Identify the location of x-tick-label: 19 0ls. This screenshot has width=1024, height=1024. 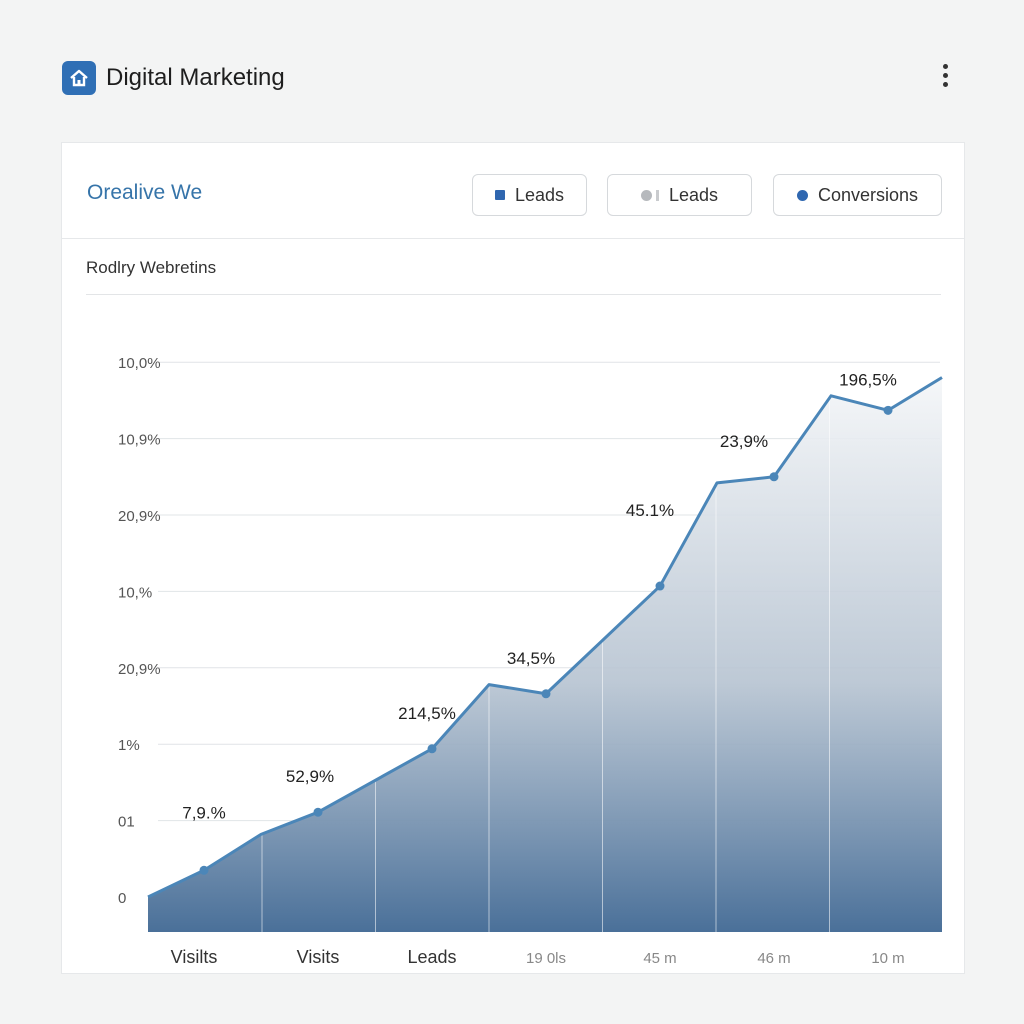
(546, 958).